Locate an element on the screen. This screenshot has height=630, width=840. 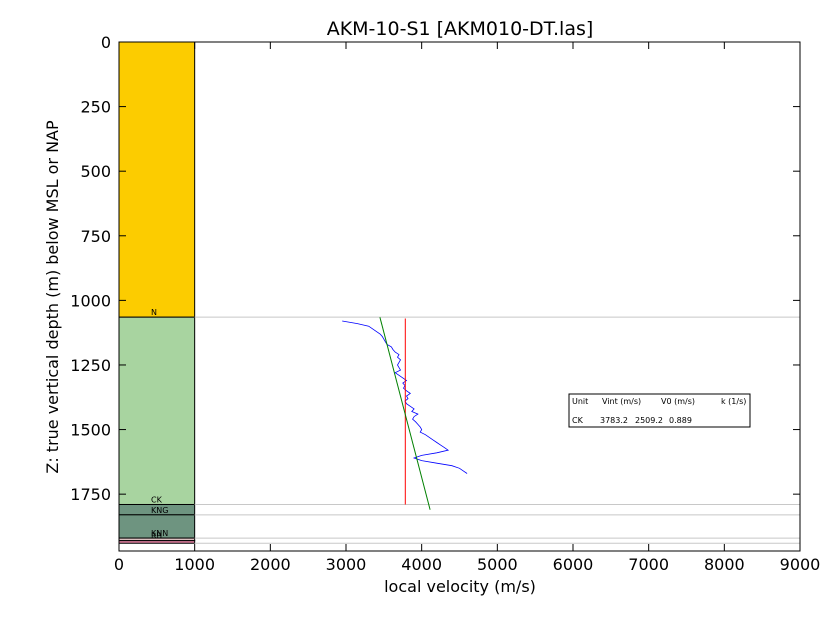
x-tick-label-0: 0 is located at coordinates (119, 564).